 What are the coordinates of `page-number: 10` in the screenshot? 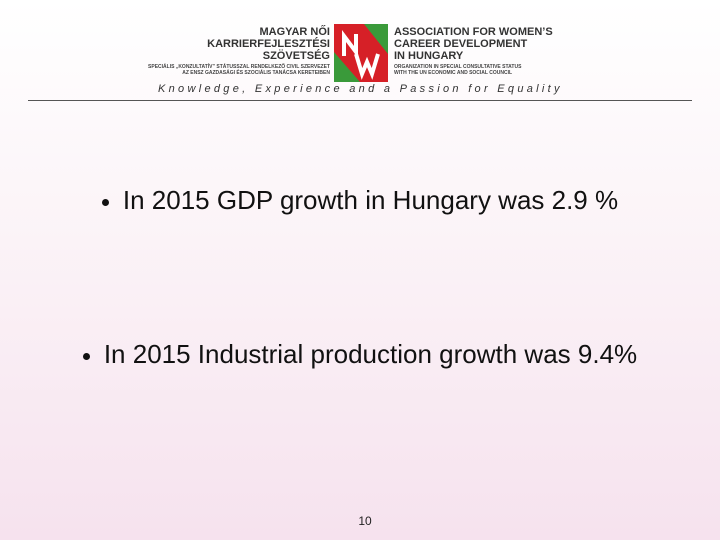 It's located at (365, 521).